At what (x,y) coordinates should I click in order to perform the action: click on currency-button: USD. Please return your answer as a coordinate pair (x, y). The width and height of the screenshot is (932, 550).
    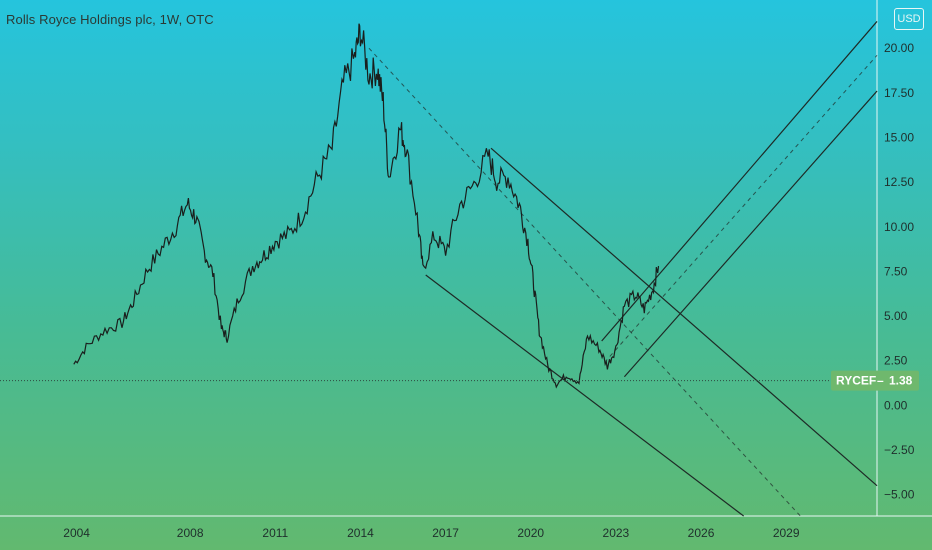
    Looking at the image, I should click on (909, 19).